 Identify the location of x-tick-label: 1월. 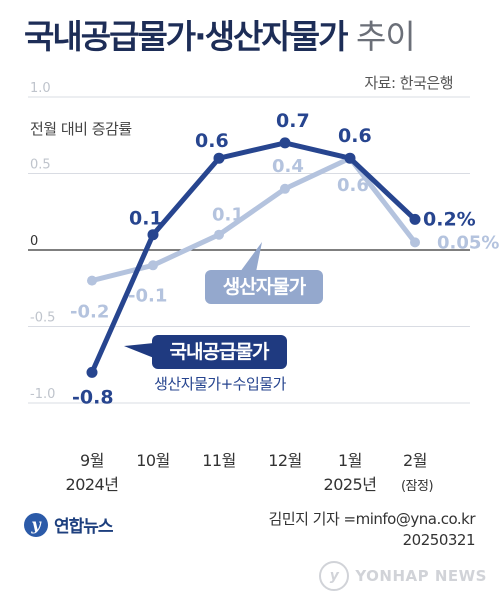
(350, 460).